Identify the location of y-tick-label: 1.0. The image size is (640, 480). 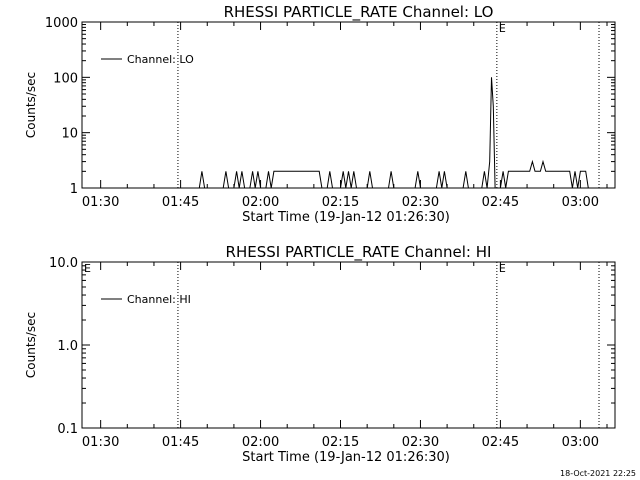
(67, 346).